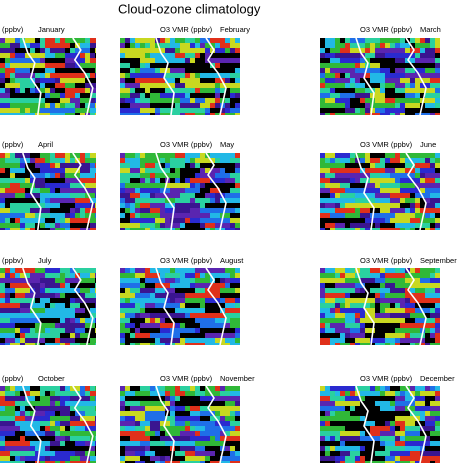  I want to click on coastline, so click(216, 424).